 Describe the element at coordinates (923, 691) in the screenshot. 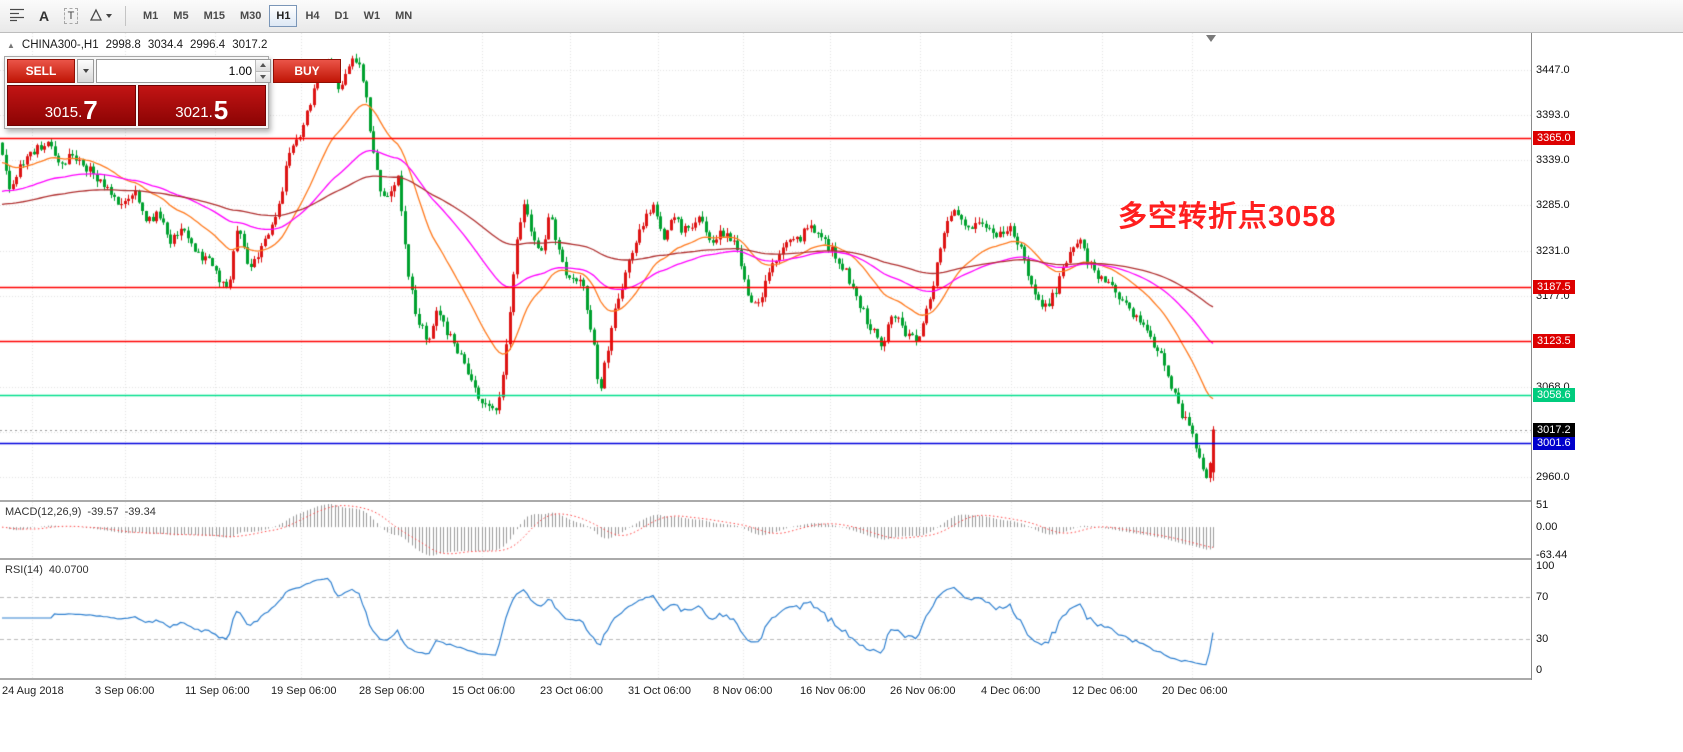

I see `time-axis-label: 26 Nov 06:00` at that location.